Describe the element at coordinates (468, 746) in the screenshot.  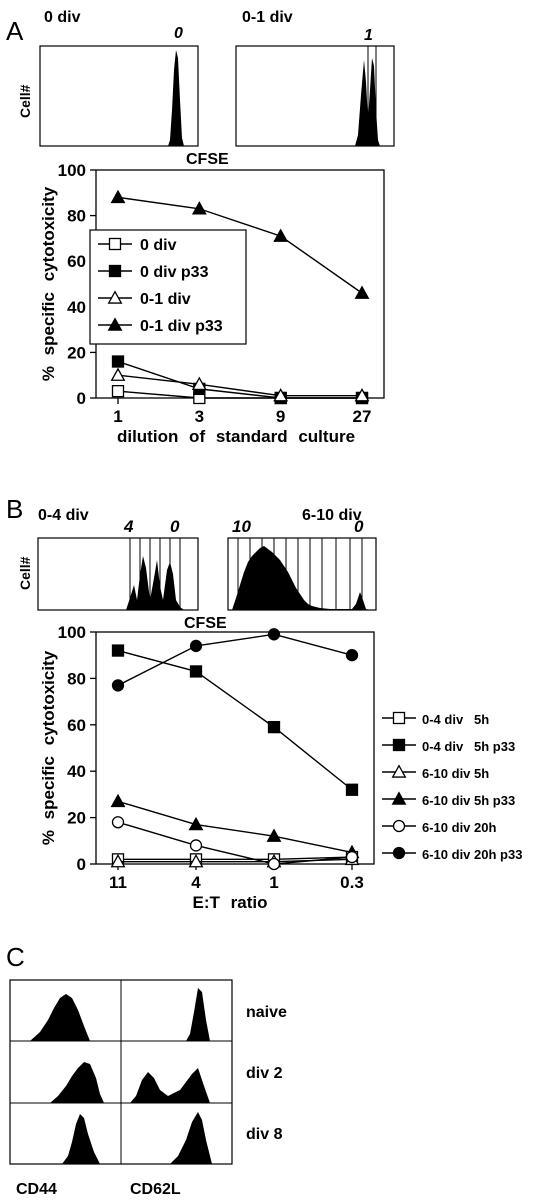
I see `legend-entry-0-4-div-5h-p33: 0-4 div 5h p33` at that location.